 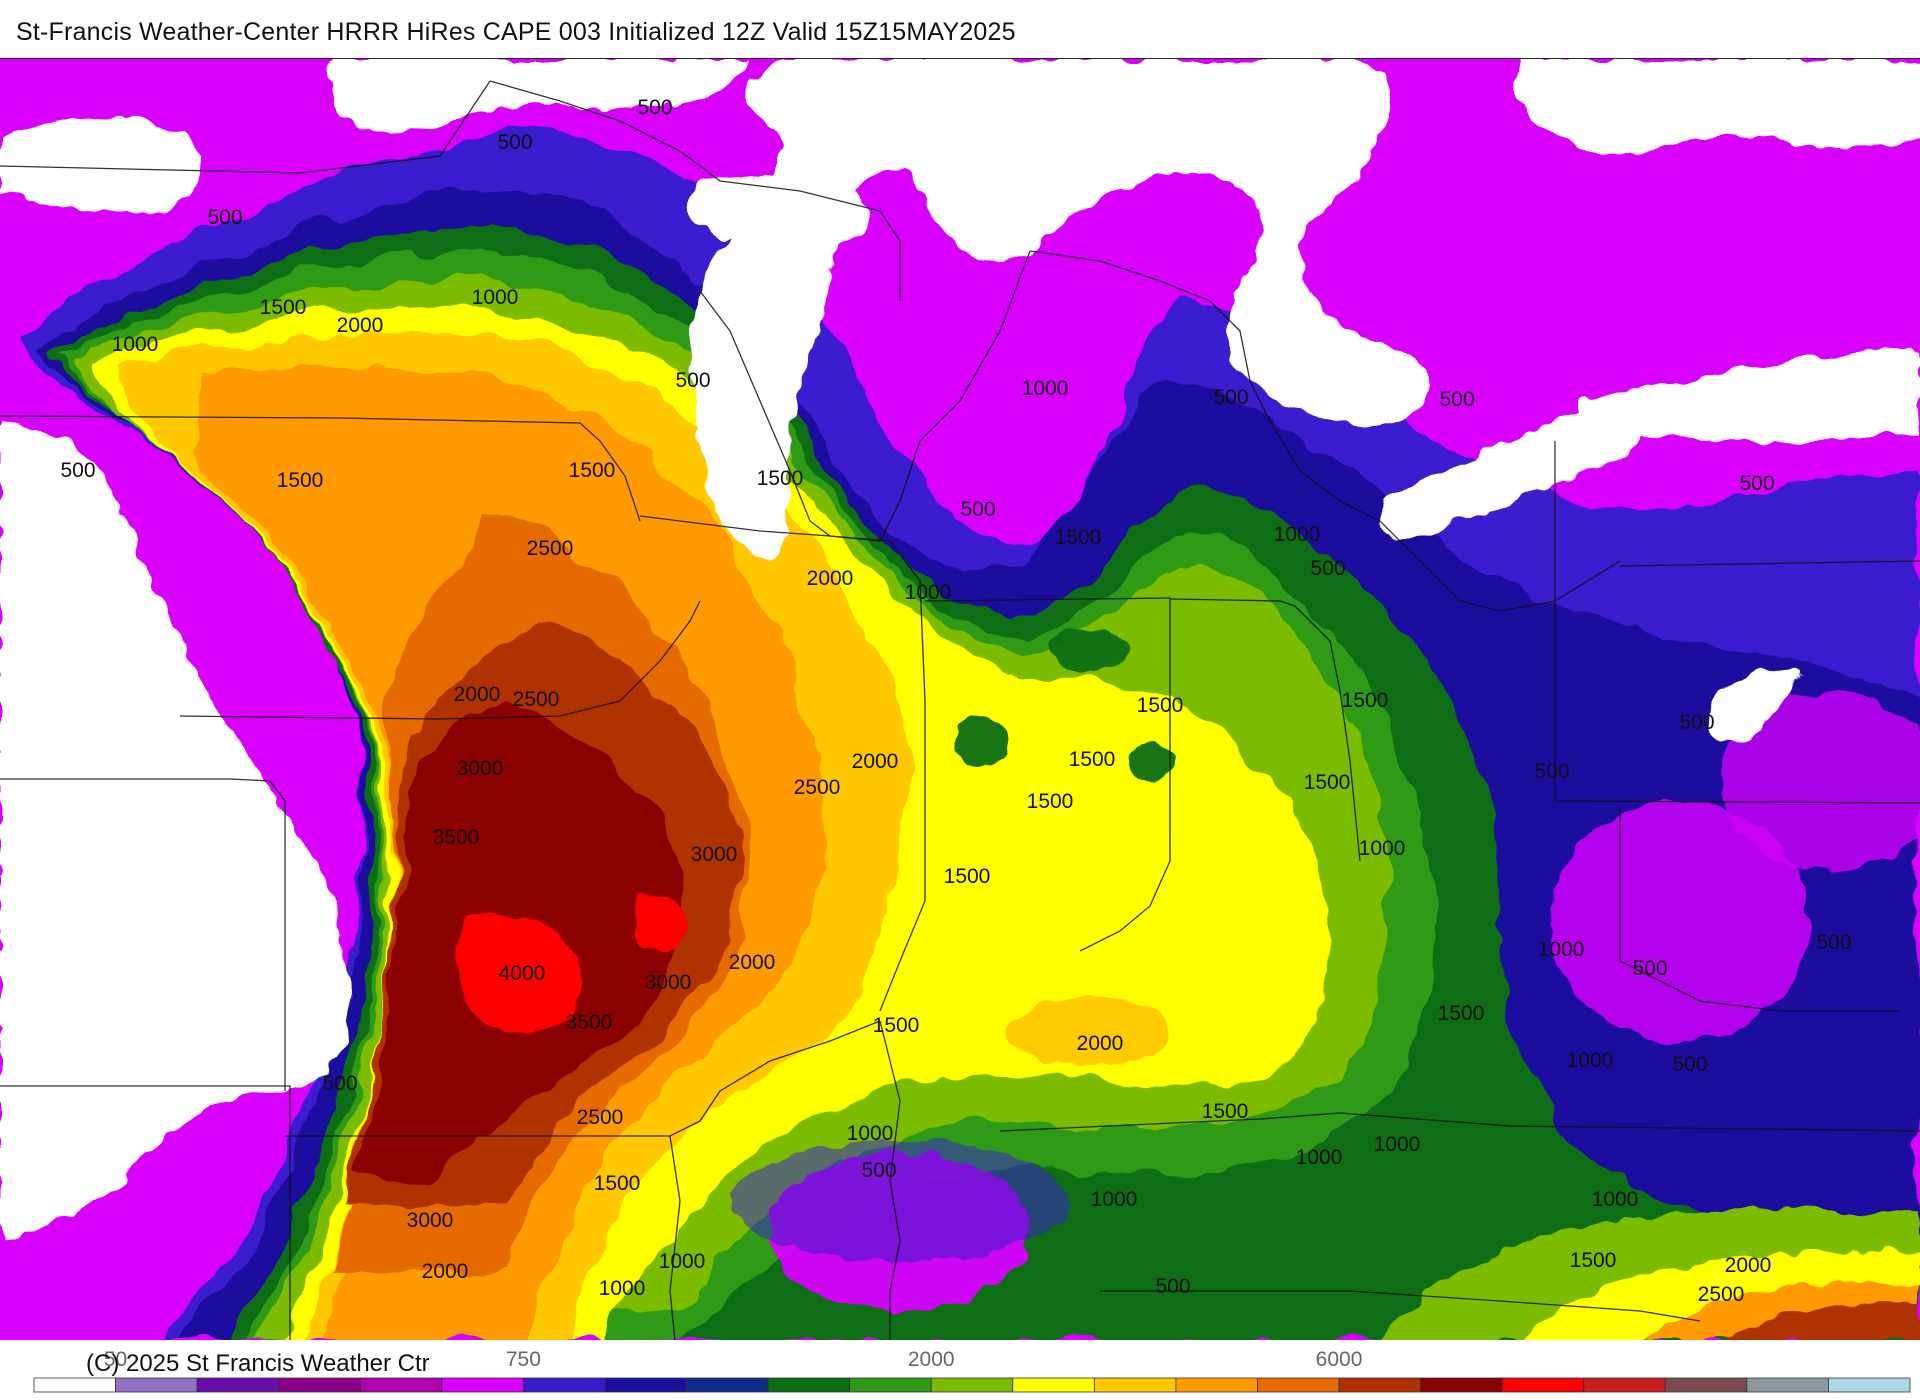 I want to click on legend-swatches, so click(x=972, y=1385).